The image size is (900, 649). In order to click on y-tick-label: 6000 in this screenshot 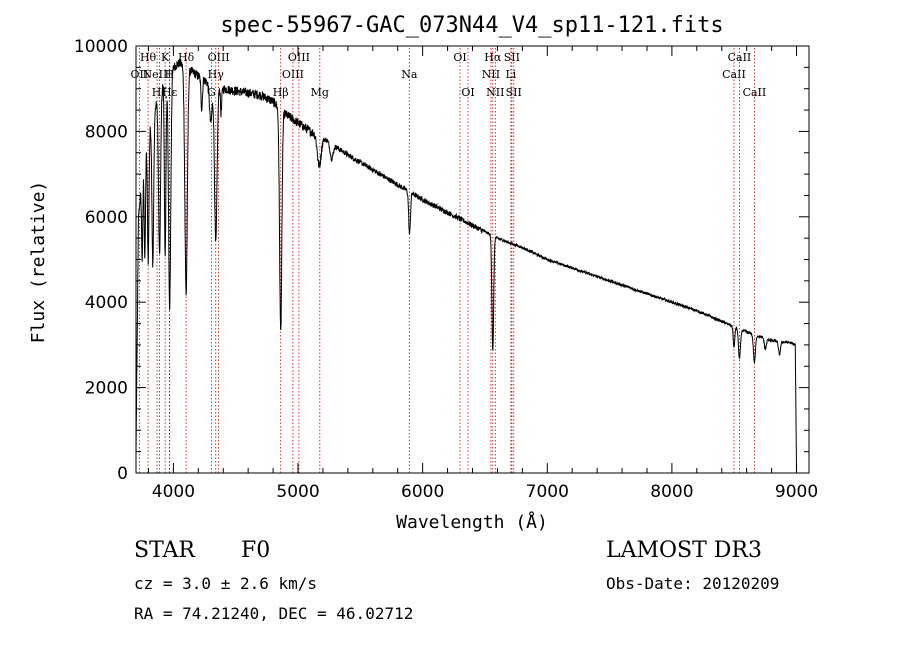, I will do `click(106, 218)`.